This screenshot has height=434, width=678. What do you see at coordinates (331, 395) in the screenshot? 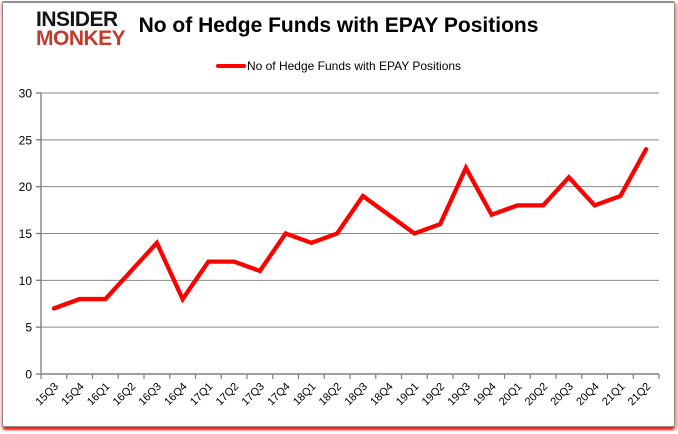
I see `x-axis-label: 18Q2` at bounding box center [331, 395].